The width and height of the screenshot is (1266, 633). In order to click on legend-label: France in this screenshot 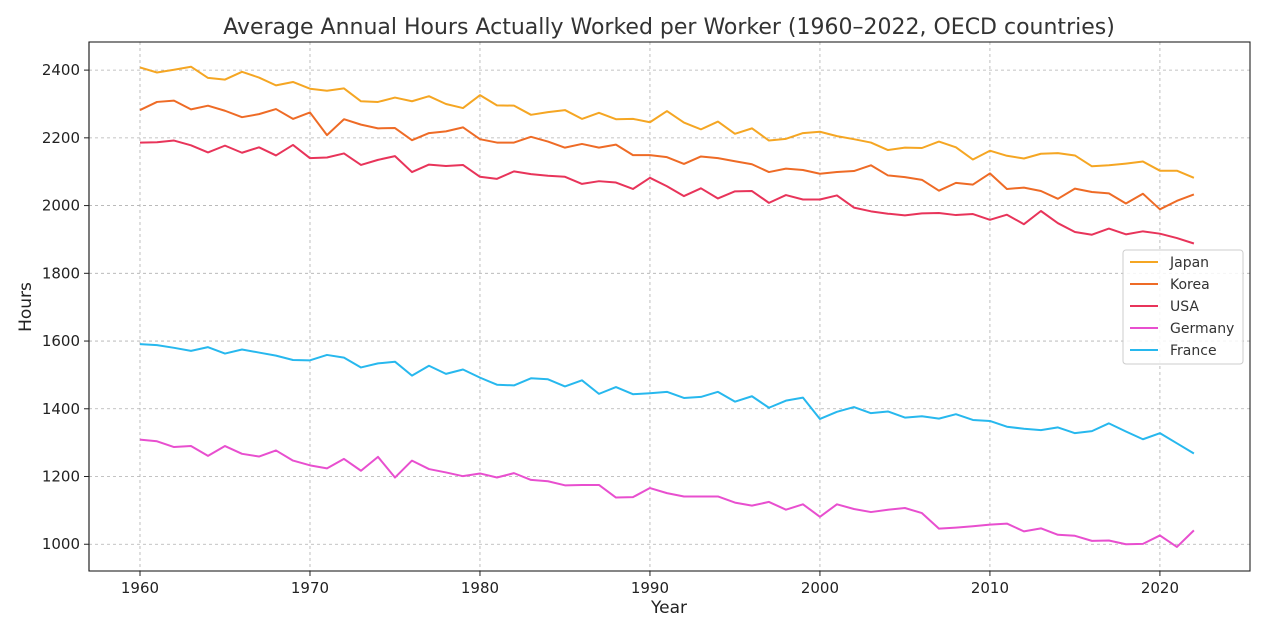, I will do `click(1193, 351)`.